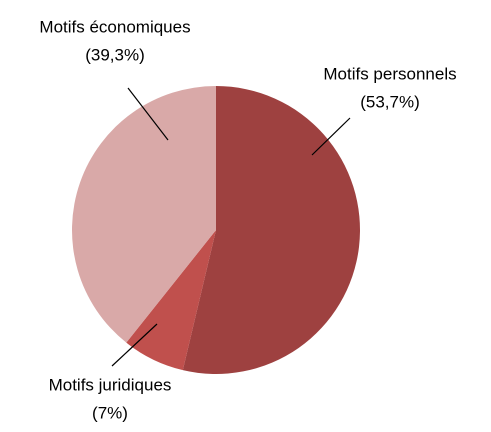 This screenshot has height=432, width=491. What do you see at coordinates (171, 300) in the screenshot?
I see `pie-slice` at bounding box center [171, 300].